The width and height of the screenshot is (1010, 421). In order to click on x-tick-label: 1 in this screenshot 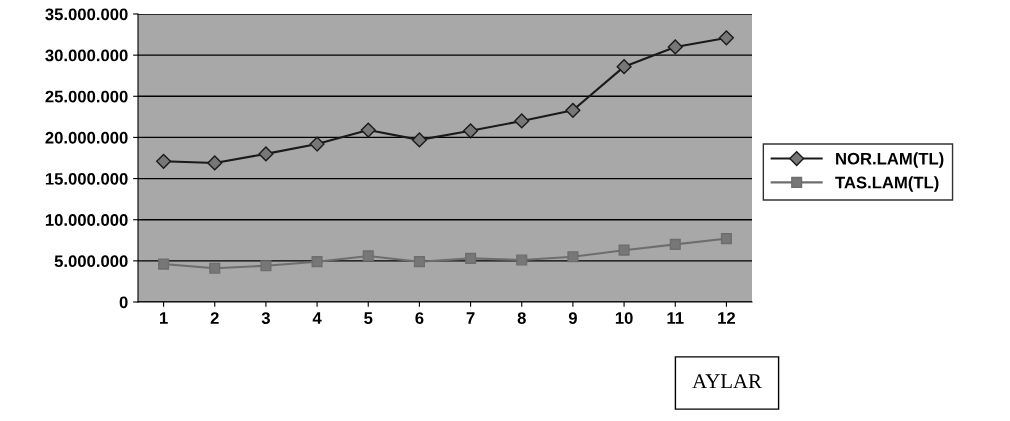, I will do `click(164, 318)`.